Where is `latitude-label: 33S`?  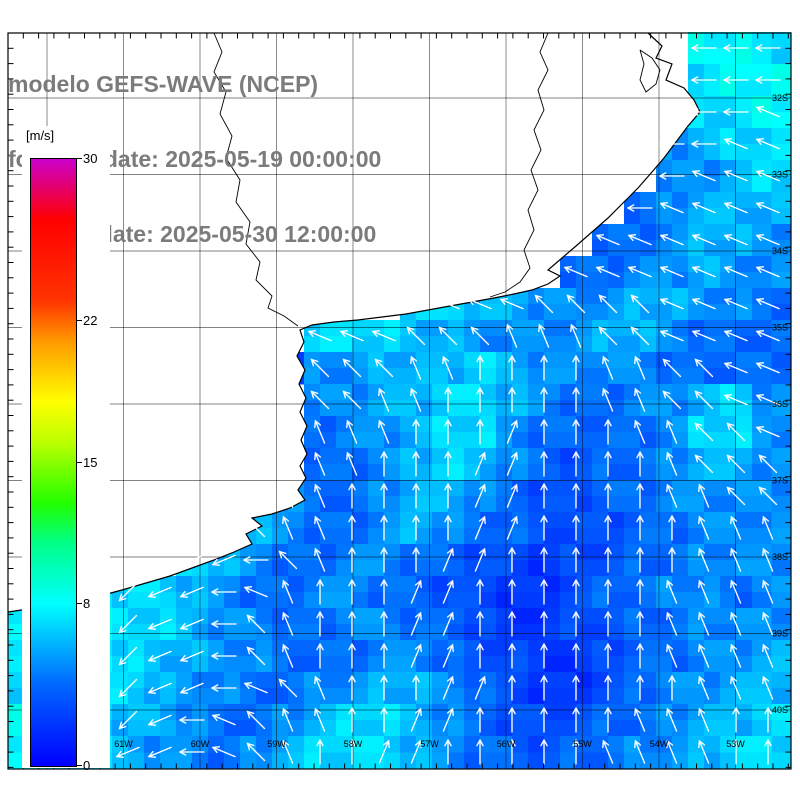
latitude-label: 33S is located at coordinates (780, 175).